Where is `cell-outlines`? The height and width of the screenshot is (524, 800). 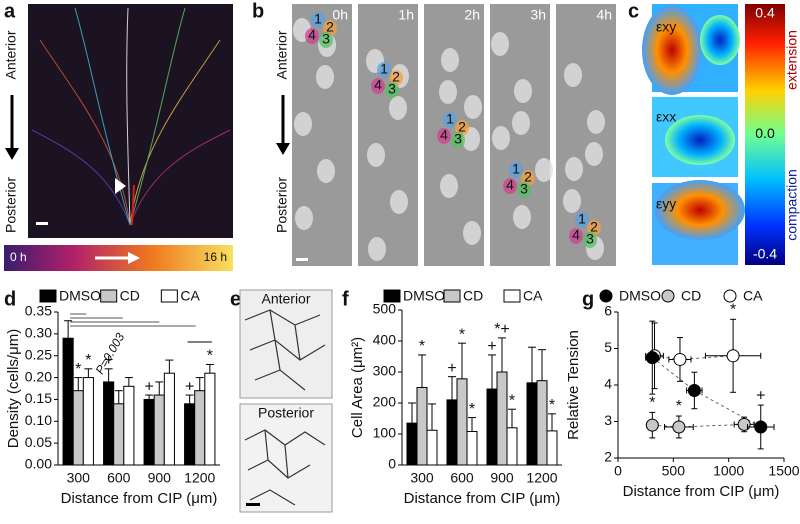
cell-outlines is located at coordinates (285, 407).